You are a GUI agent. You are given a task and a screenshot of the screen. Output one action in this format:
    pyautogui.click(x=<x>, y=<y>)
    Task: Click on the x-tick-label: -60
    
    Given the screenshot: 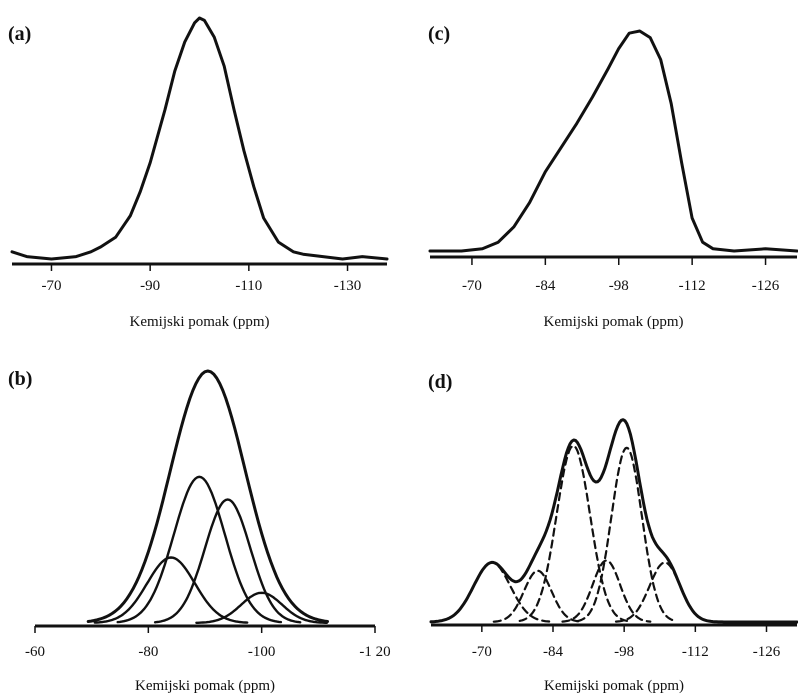 What is the action you would take?
    pyautogui.click(x=35, y=652)
    